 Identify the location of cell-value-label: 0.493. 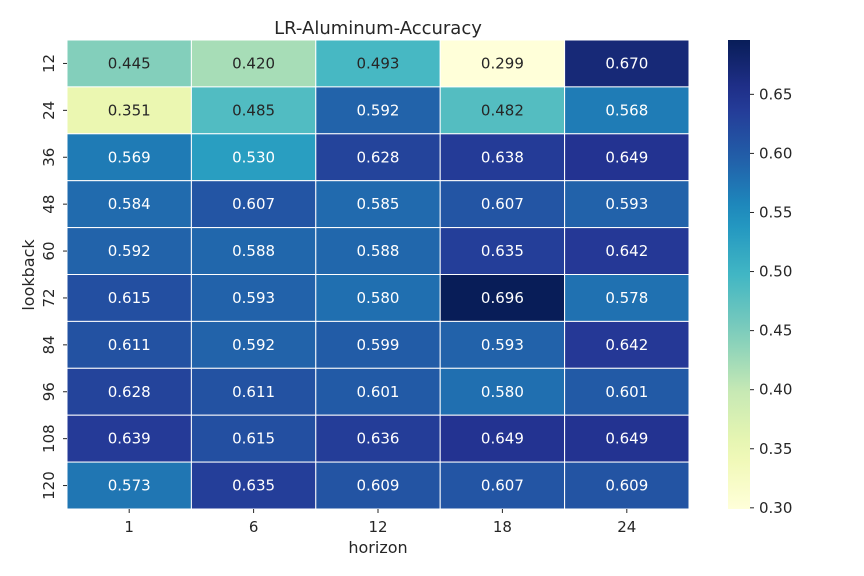
(378, 63).